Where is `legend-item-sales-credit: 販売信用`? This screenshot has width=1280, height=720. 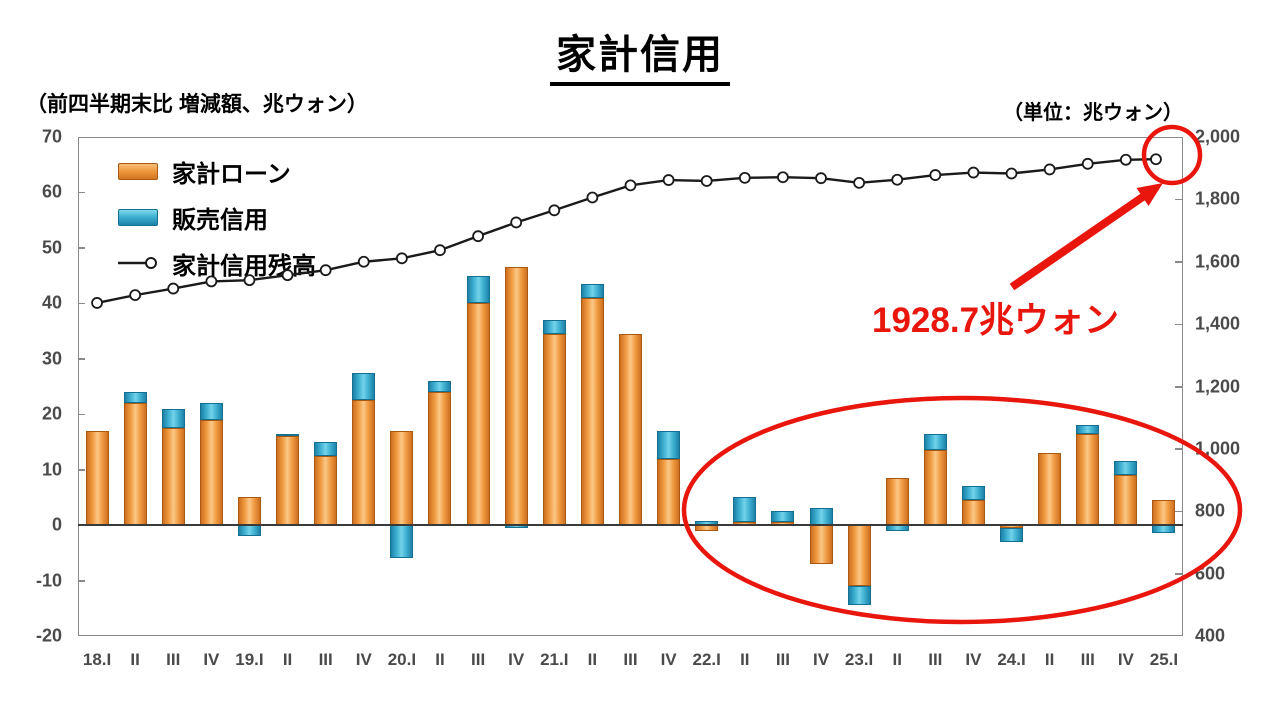
legend-item-sales-credit: 販売信用 is located at coordinates (217, 217).